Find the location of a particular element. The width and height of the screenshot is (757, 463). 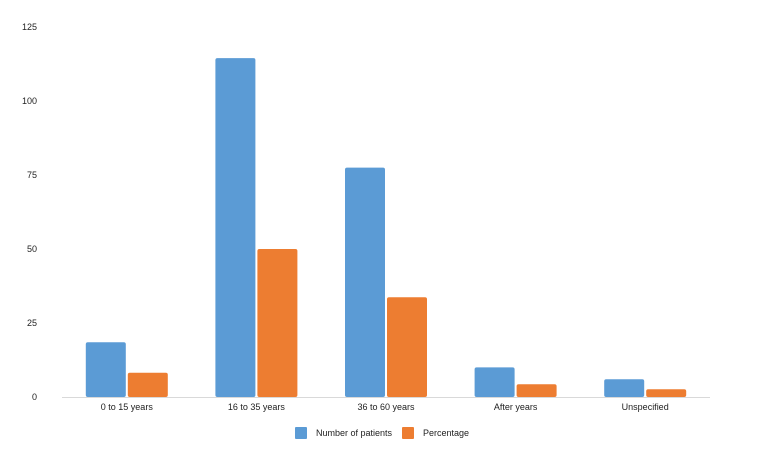

x-category-label: 16 to 35 years is located at coordinates (257, 407).